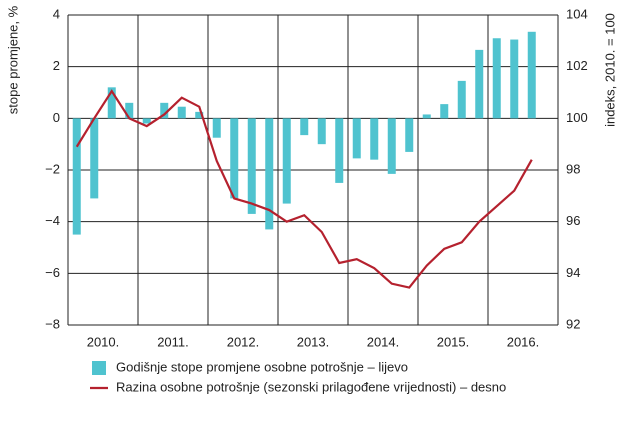 The height and width of the screenshot is (432, 623). I want to click on x-tick-label: 2010., so click(103, 341).